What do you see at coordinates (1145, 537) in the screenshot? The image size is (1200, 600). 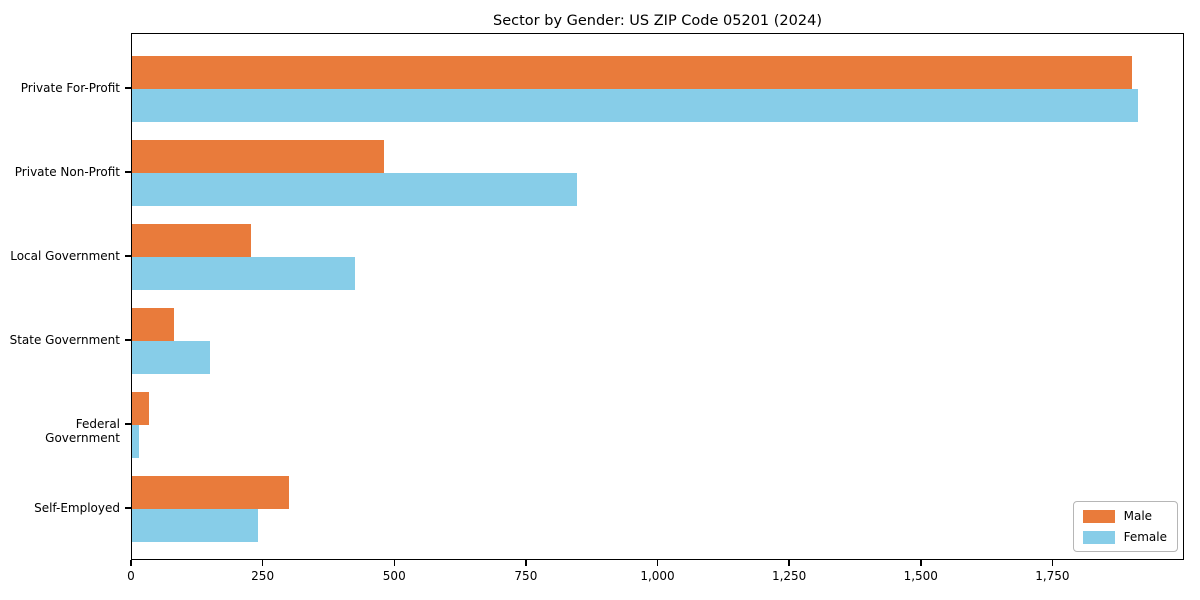 I see `legend-label: Female` at bounding box center [1145, 537].